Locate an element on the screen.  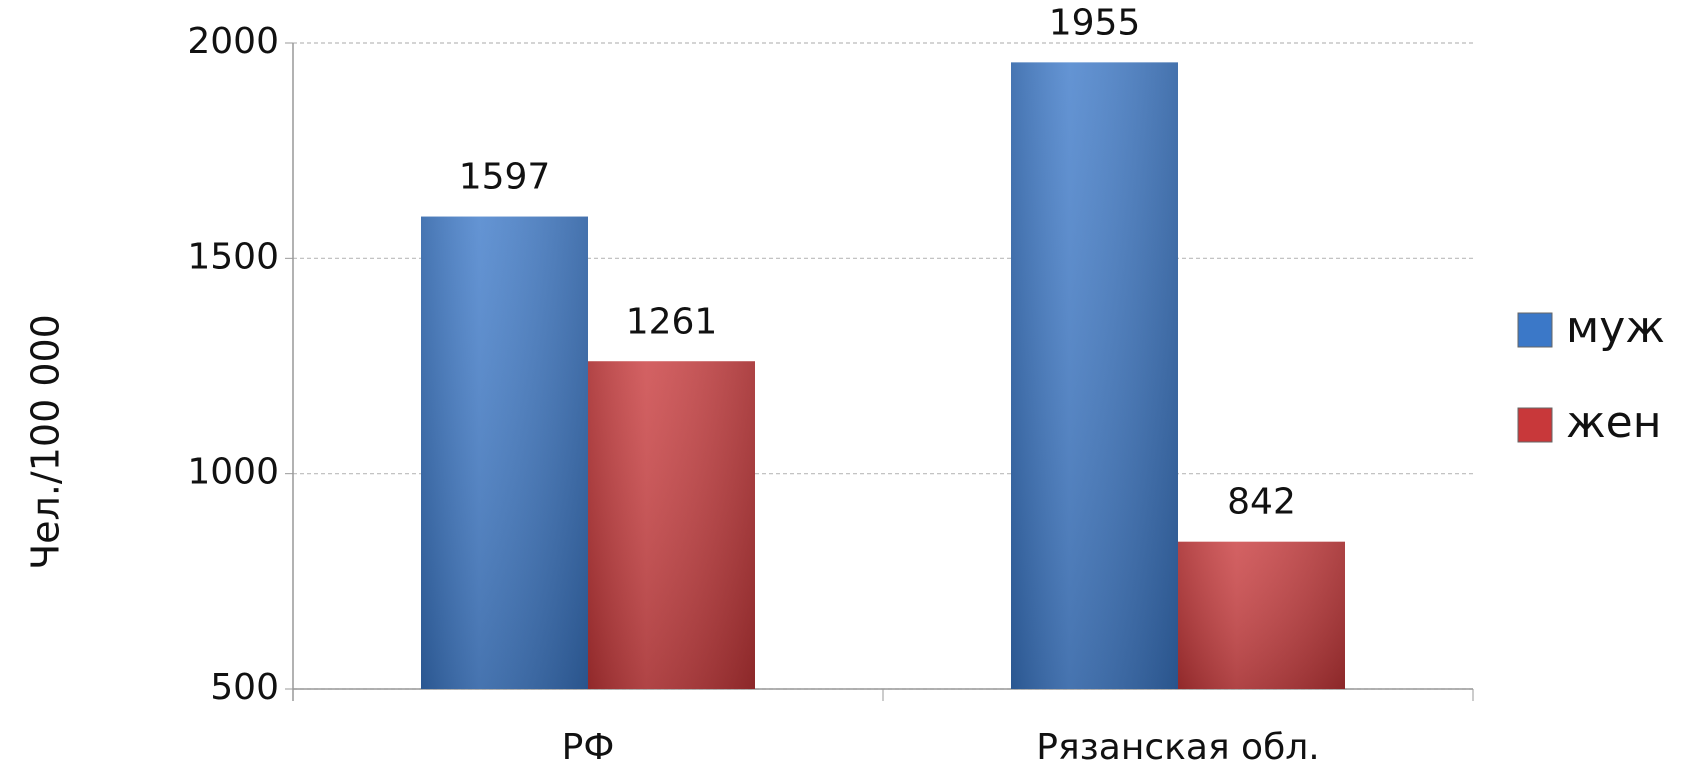
y-tick-label: 1500 is located at coordinates (233, 256).